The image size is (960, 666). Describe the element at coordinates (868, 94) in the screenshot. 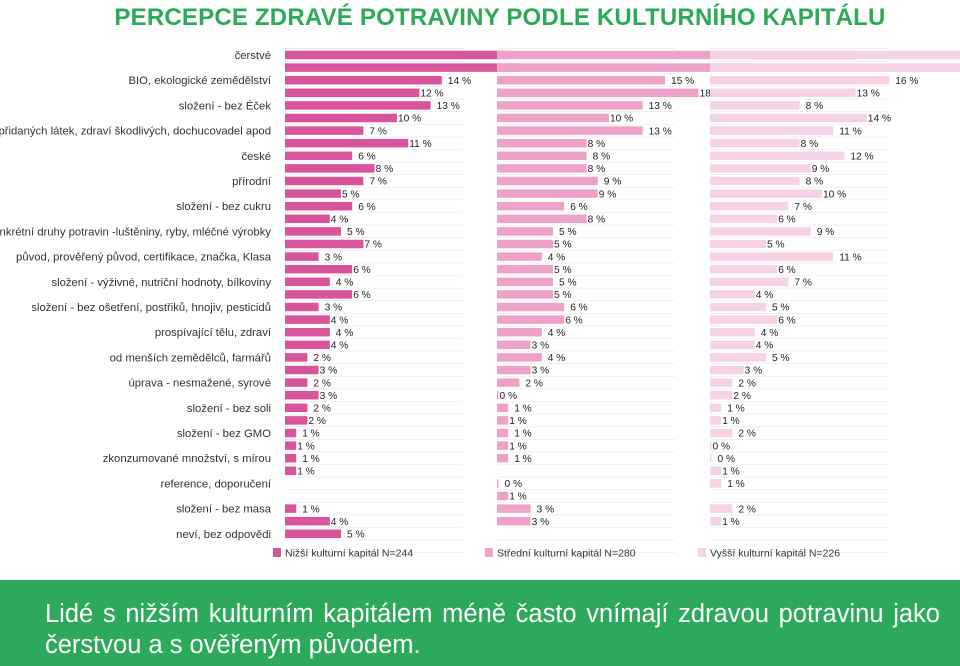

I see `bar-value-label: 13 %` at that location.